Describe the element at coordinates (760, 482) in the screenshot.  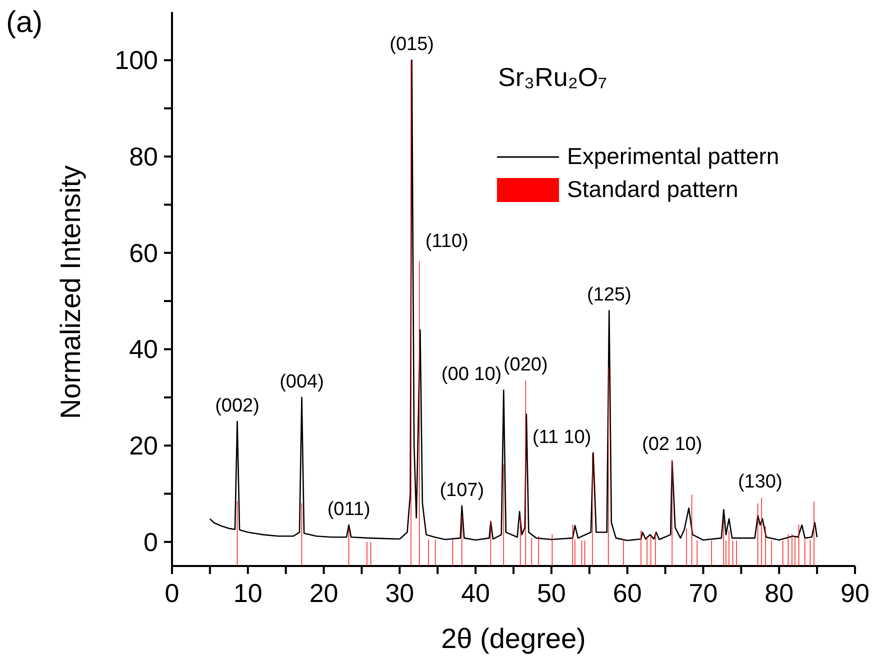
I see `annotation: (130)` at that location.